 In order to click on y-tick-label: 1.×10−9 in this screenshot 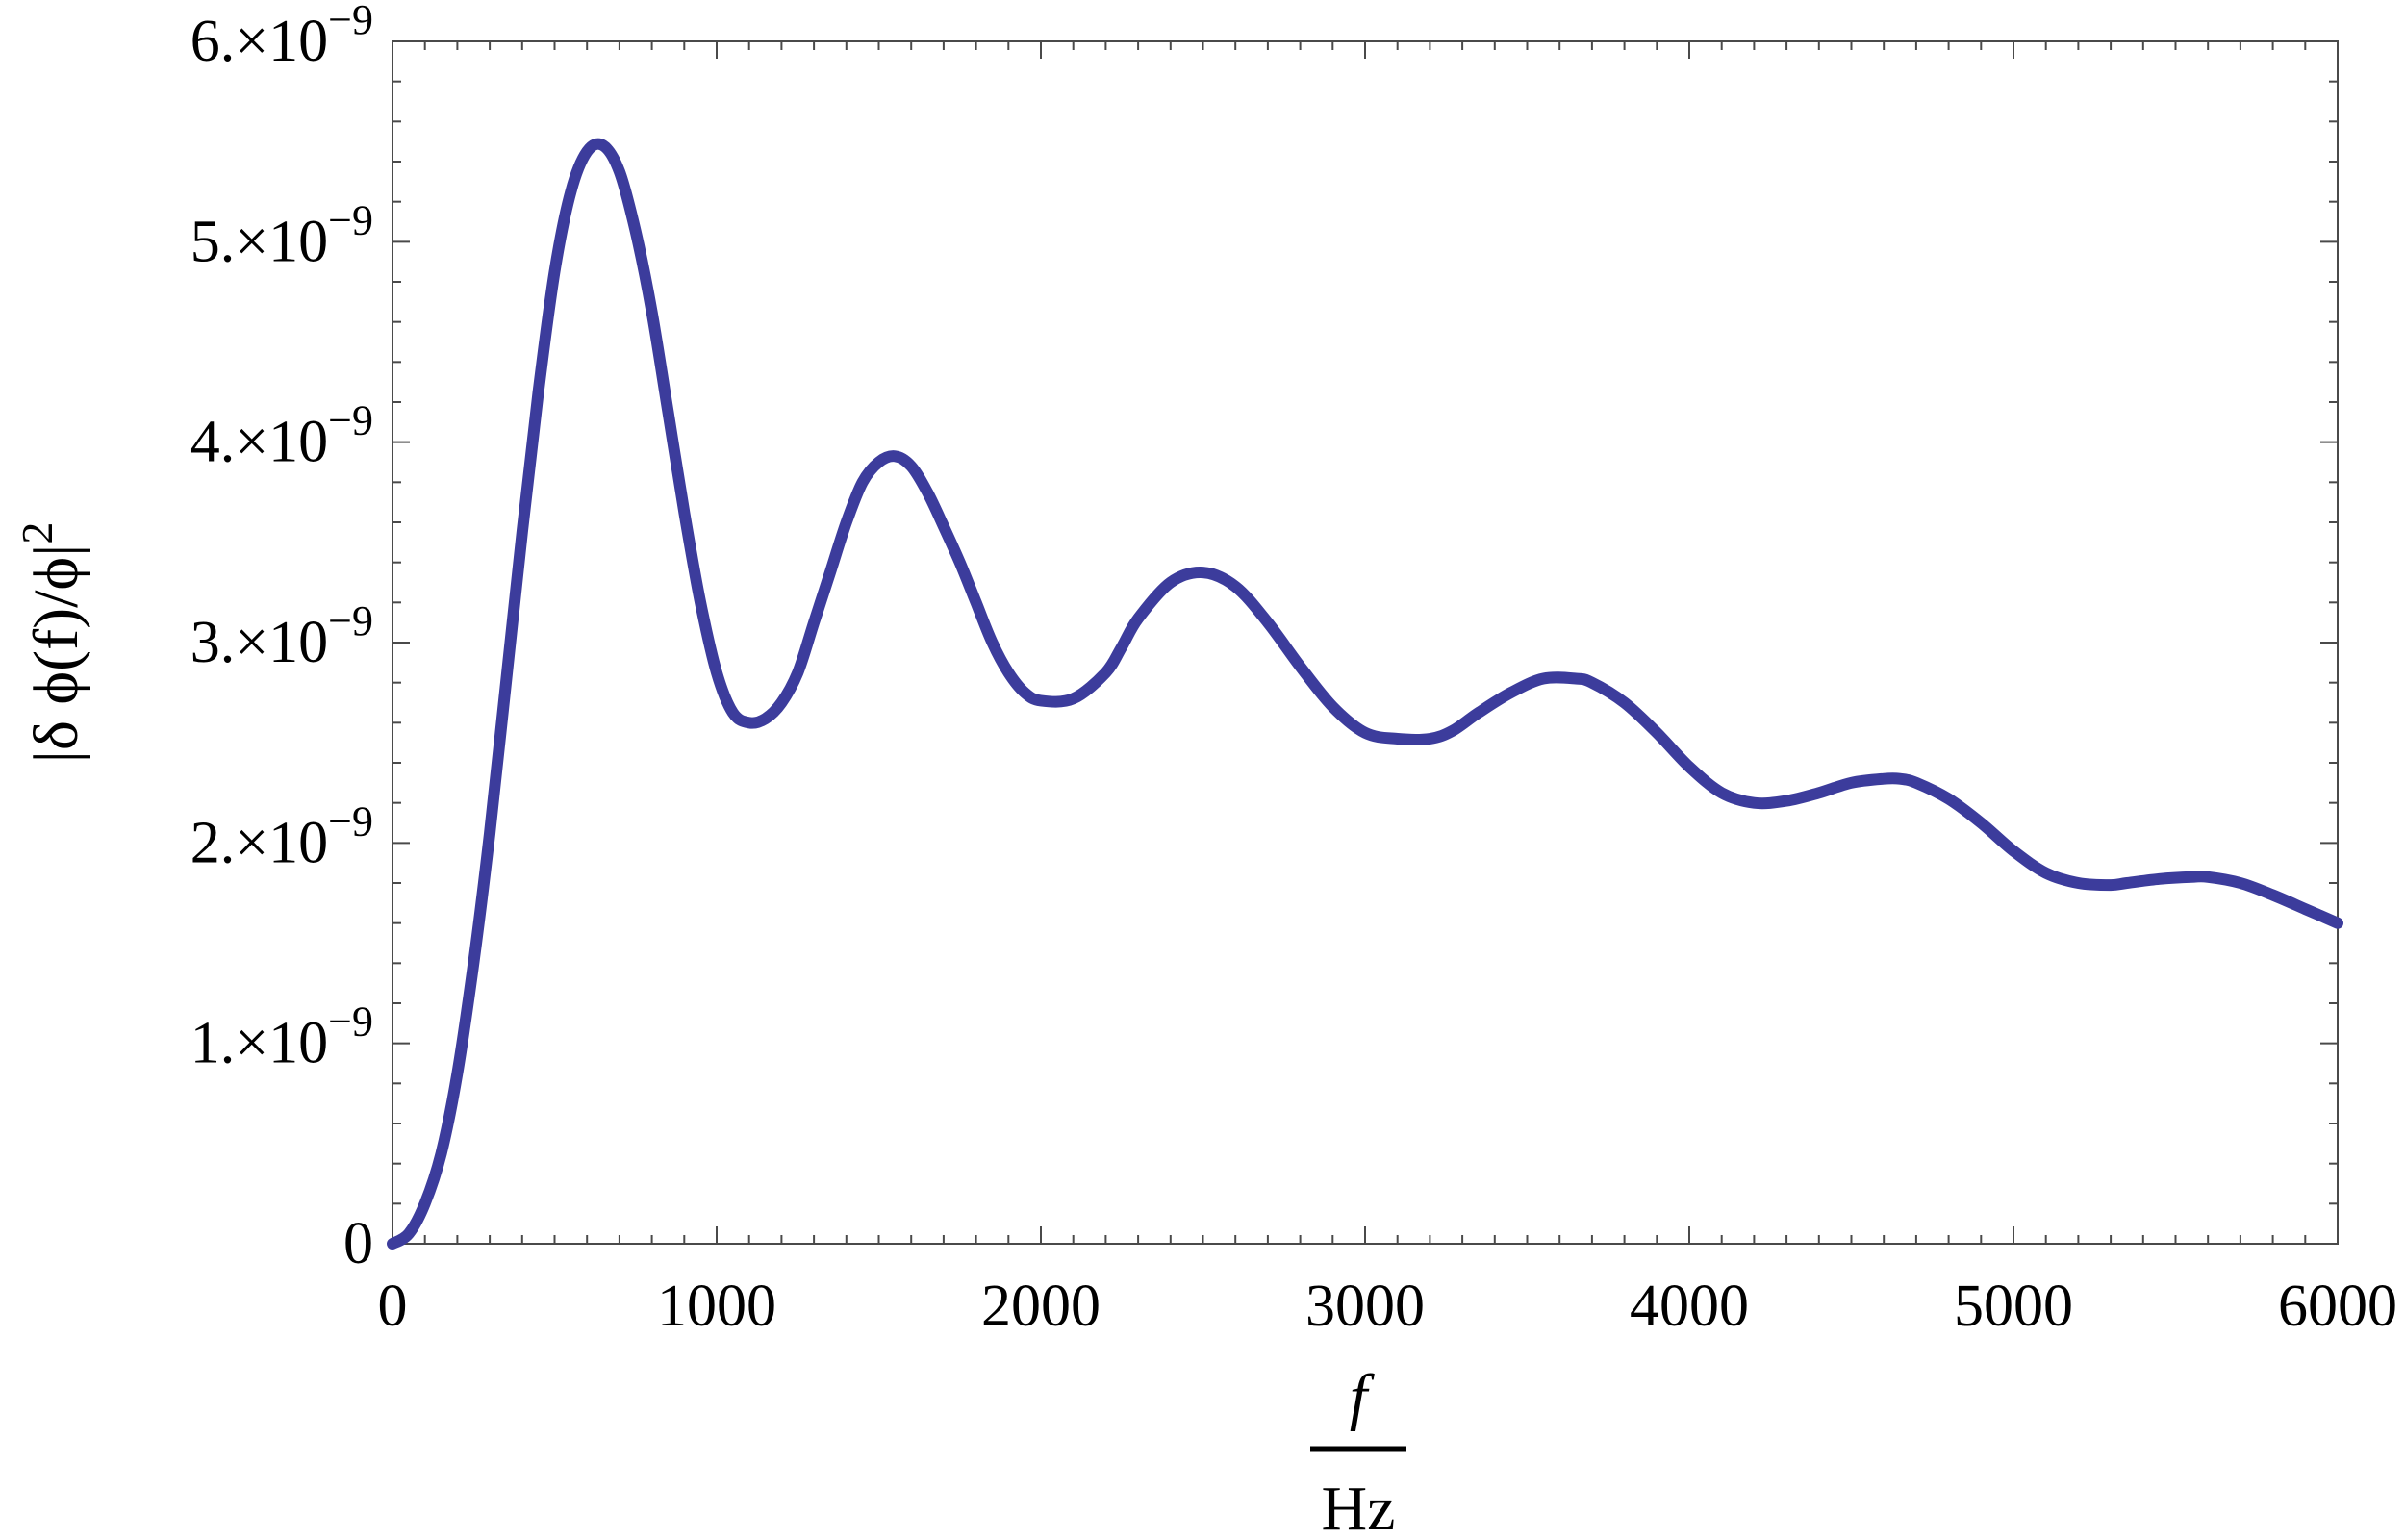, I will do `click(281, 1037)`.